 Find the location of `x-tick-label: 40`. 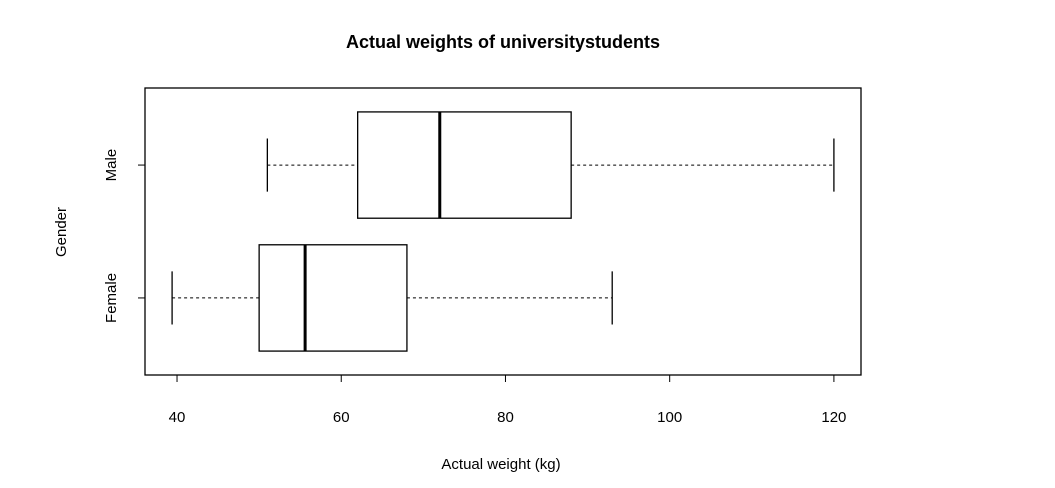

x-tick-label: 40 is located at coordinates (177, 417).